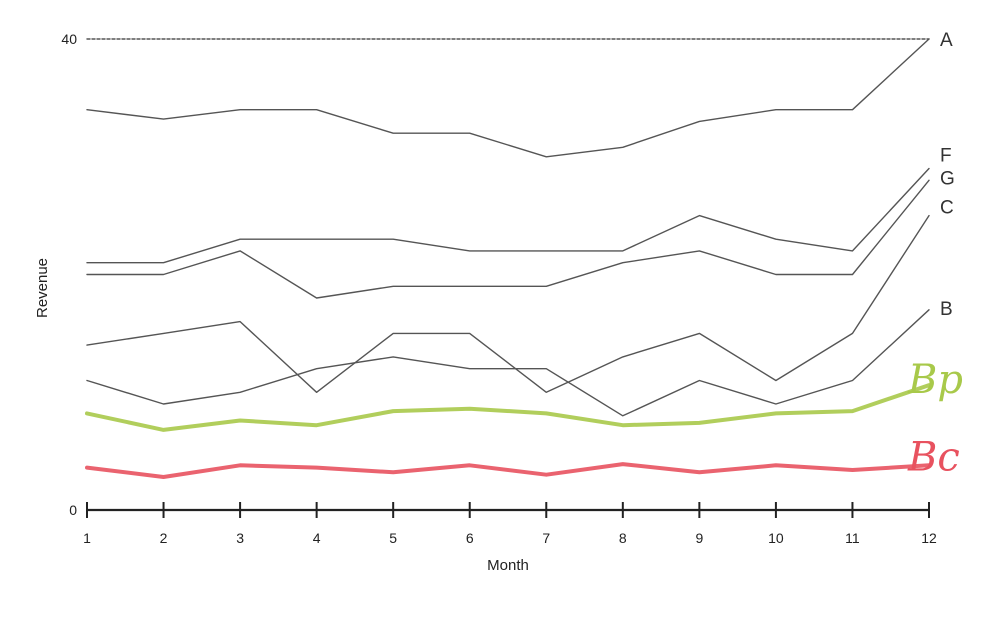  I want to click on series-label-f: F, so click(946, 156).